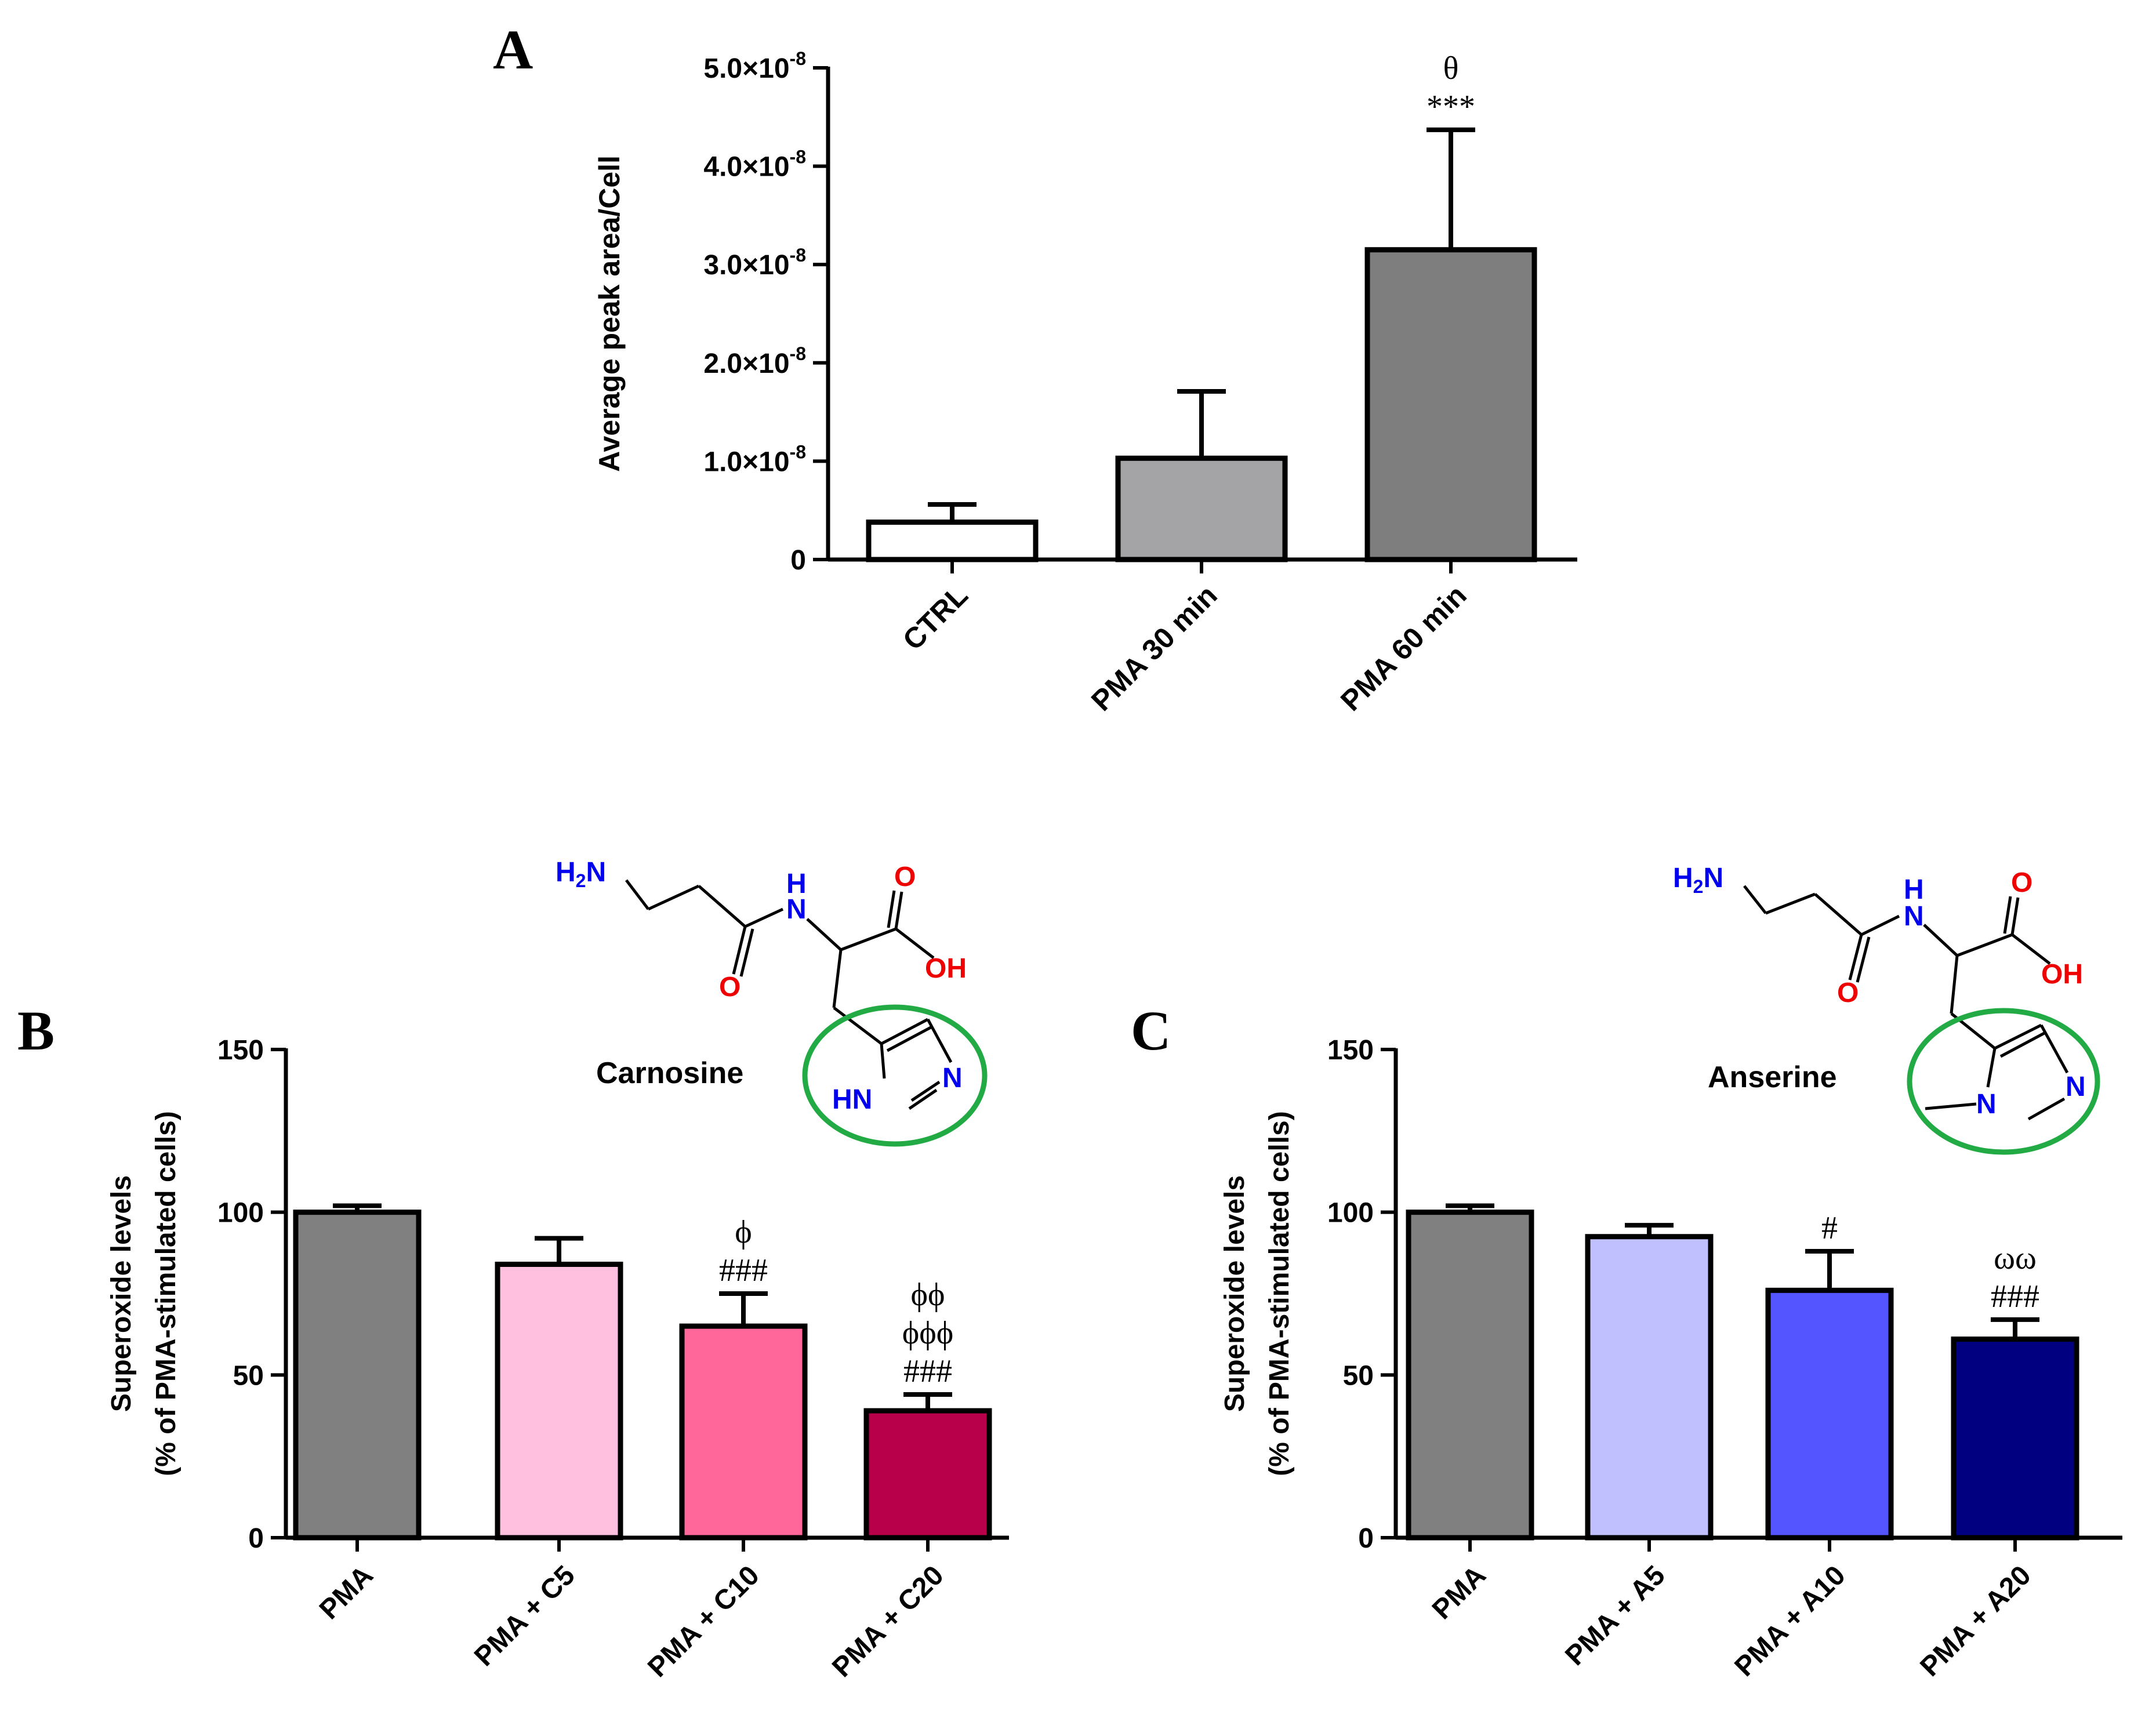 The image size is (2156, 1736). I want to click on category-label: CTRL, so click(935, 617).